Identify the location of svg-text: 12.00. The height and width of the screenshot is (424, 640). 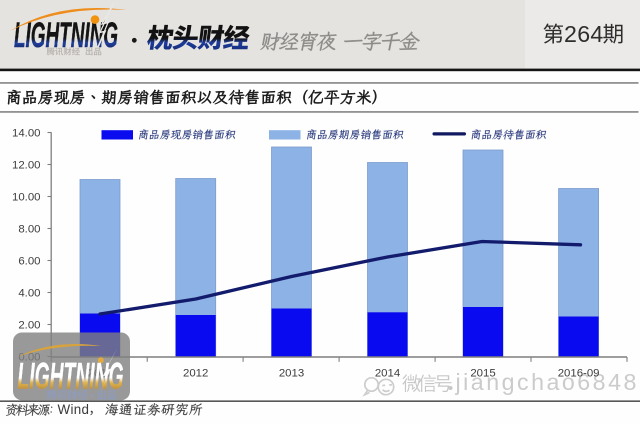
(26, 166).